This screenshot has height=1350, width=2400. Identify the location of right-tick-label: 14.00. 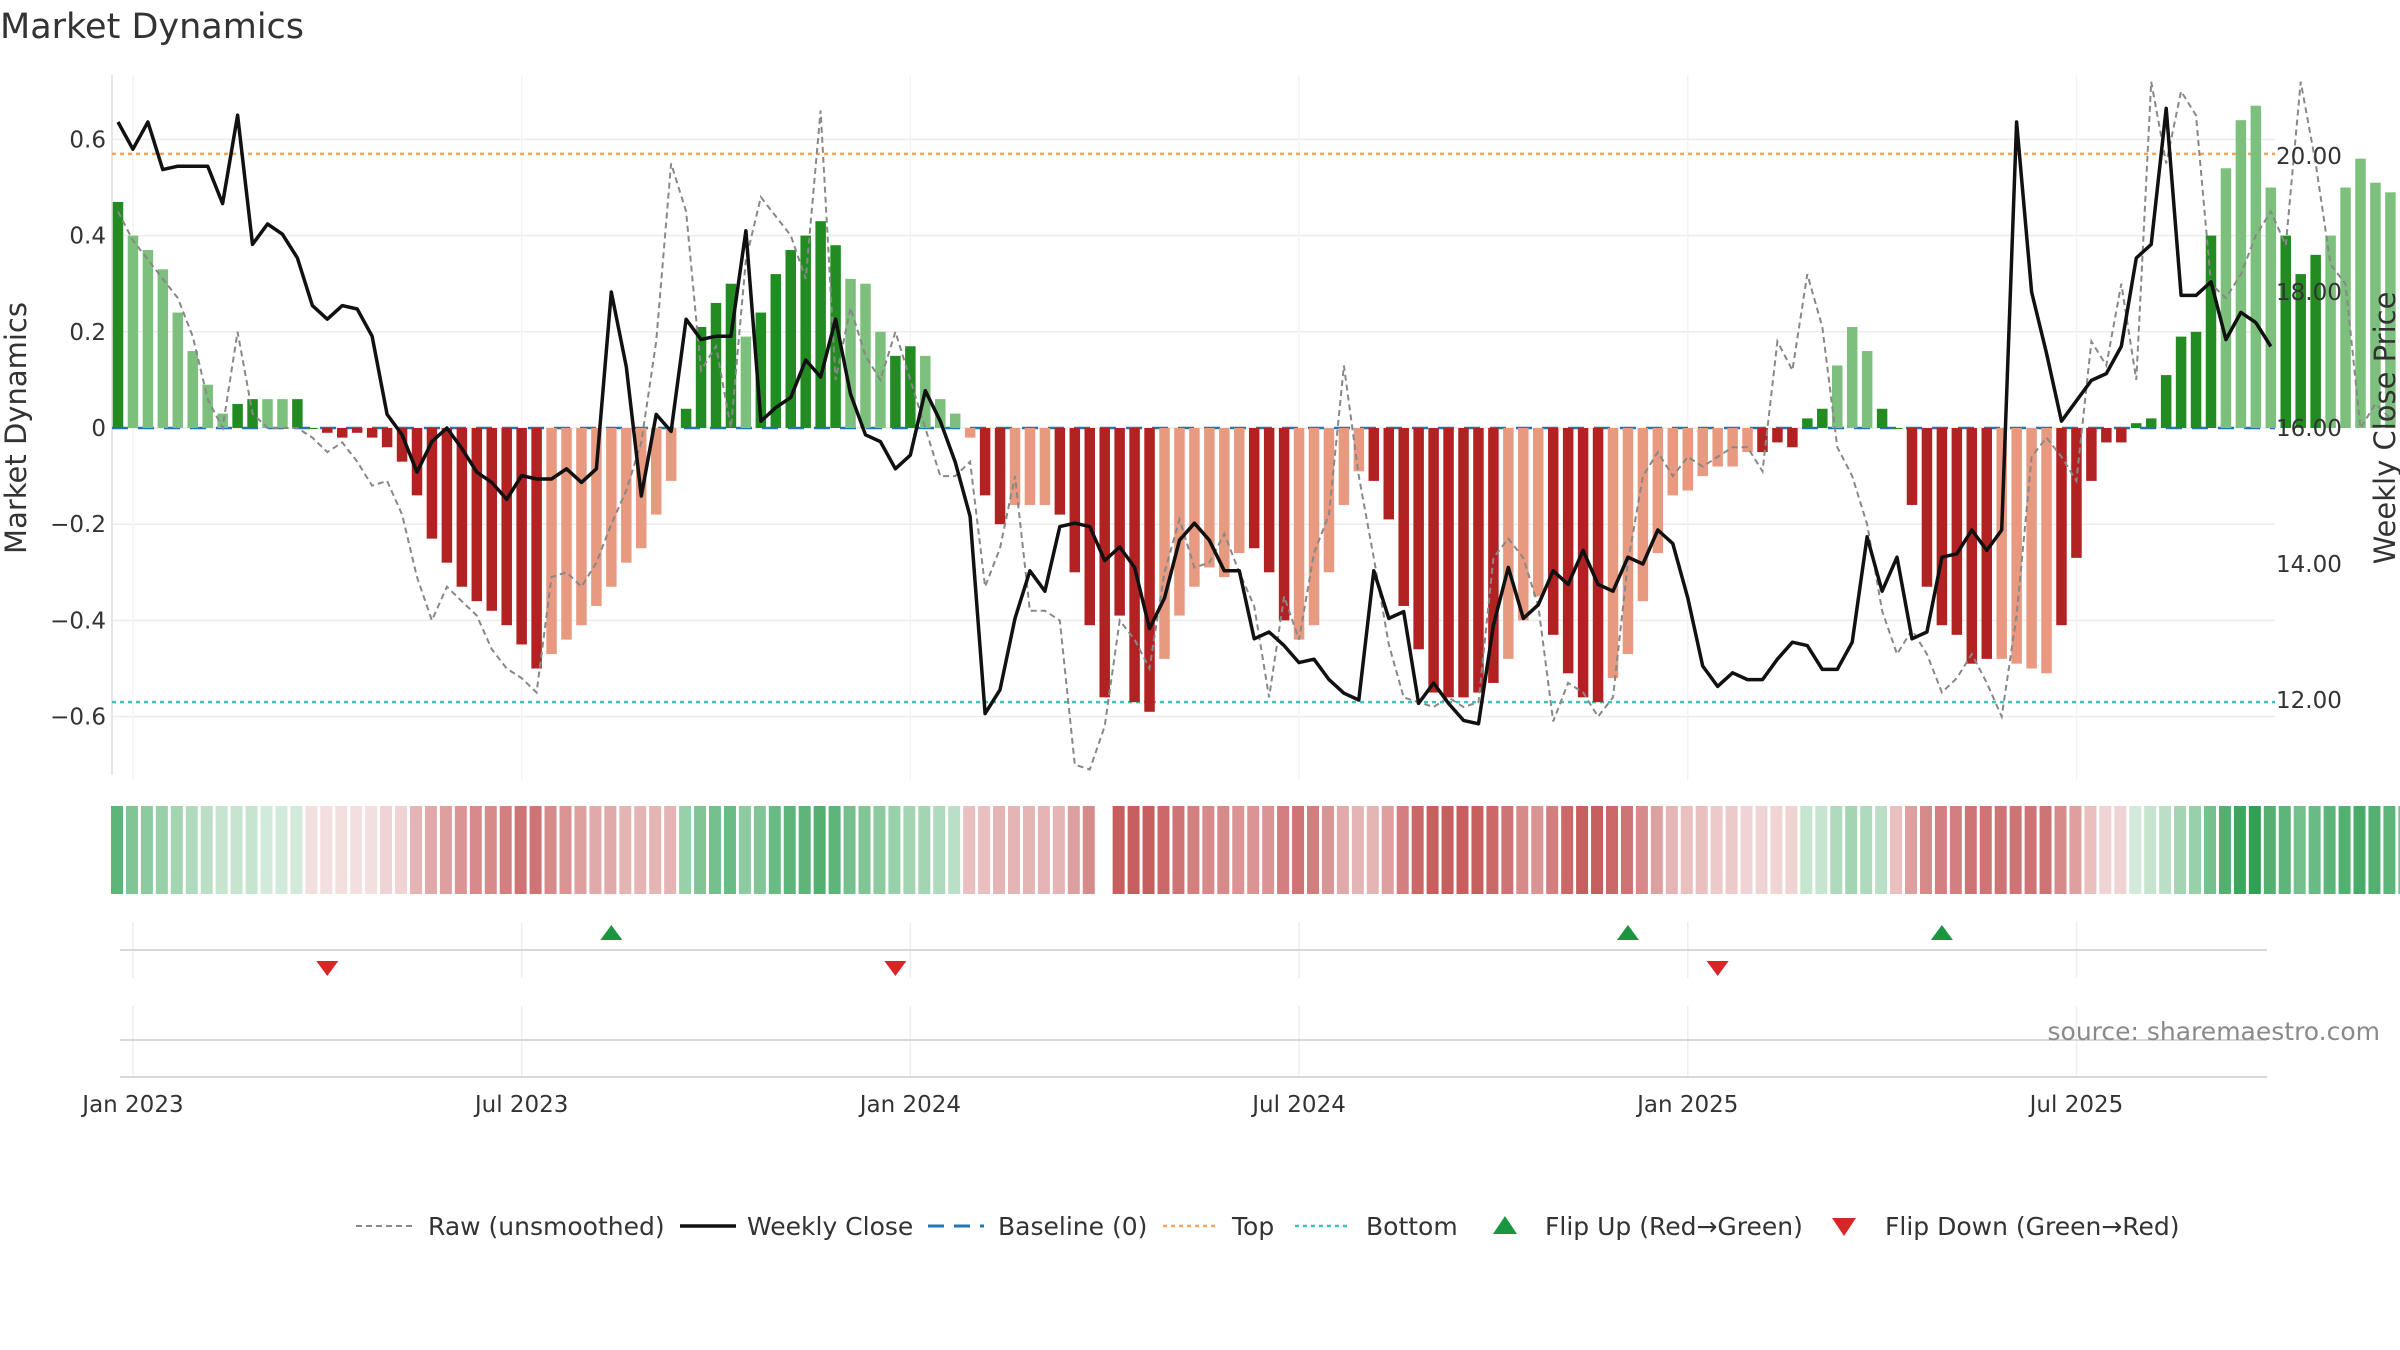
(2309, 565).